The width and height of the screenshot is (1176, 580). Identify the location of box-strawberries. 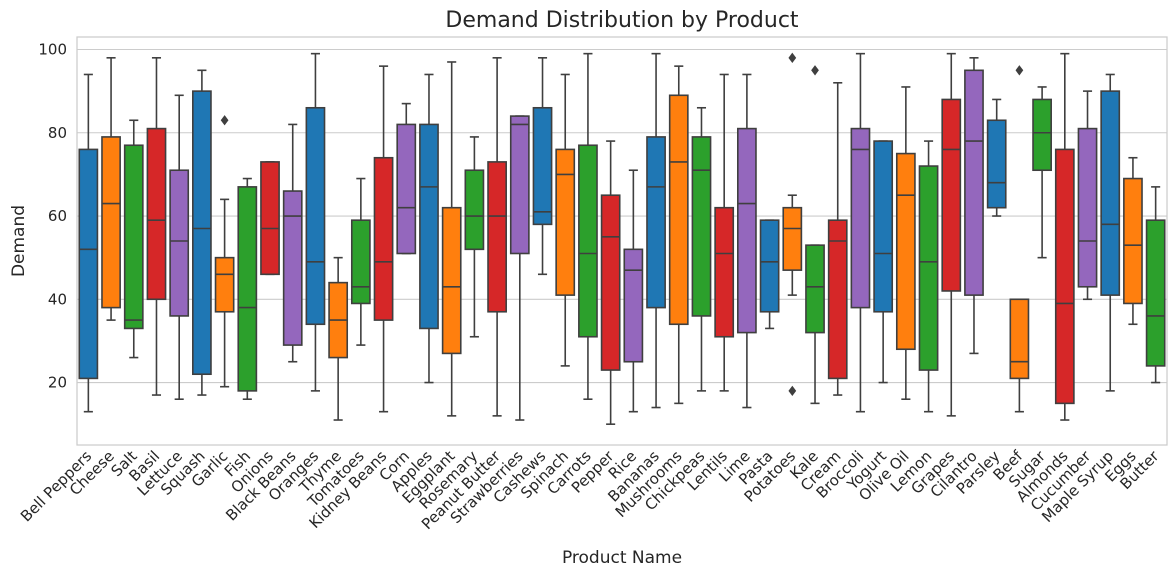
(519, 268).